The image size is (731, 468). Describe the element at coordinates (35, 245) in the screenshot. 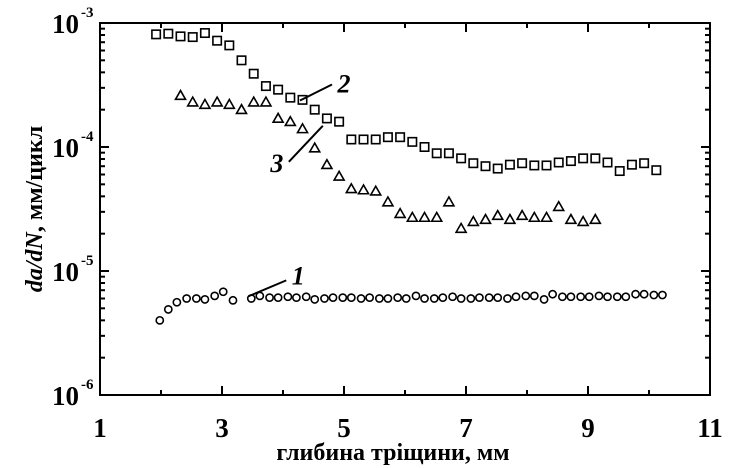

I see `y-axis-title-dn: dN` at that location.